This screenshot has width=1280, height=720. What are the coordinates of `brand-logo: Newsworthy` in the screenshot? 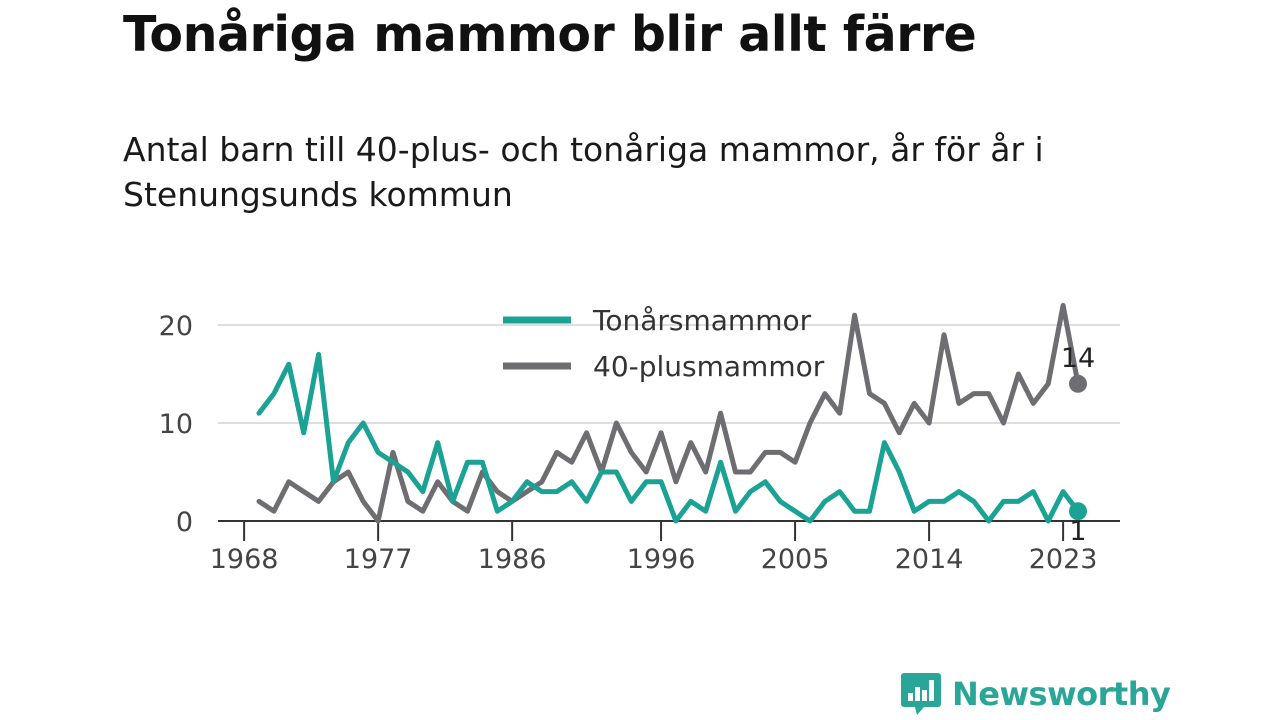 It's located at (1035, 694).